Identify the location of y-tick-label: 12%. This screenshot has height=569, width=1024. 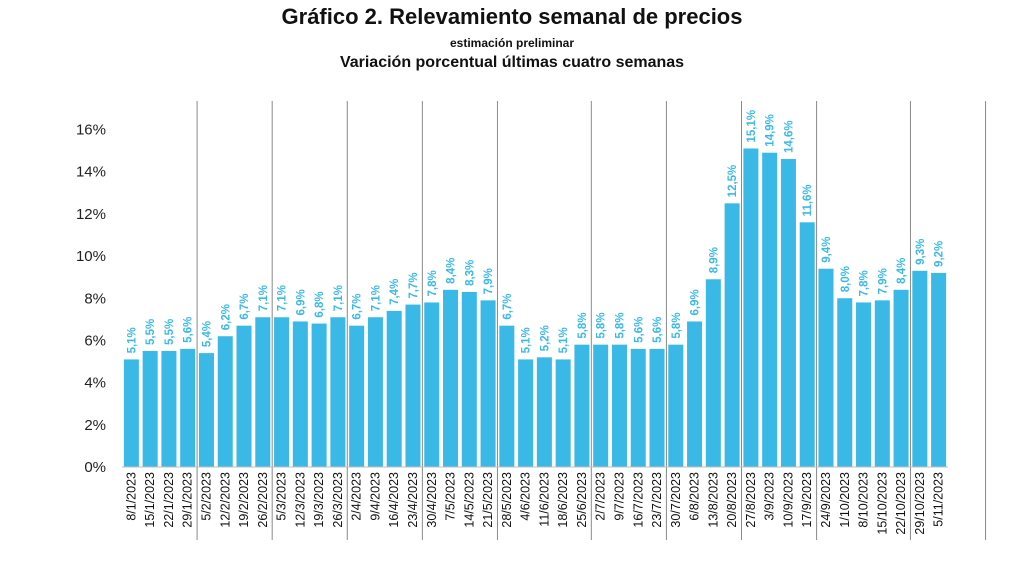
(91, 214).